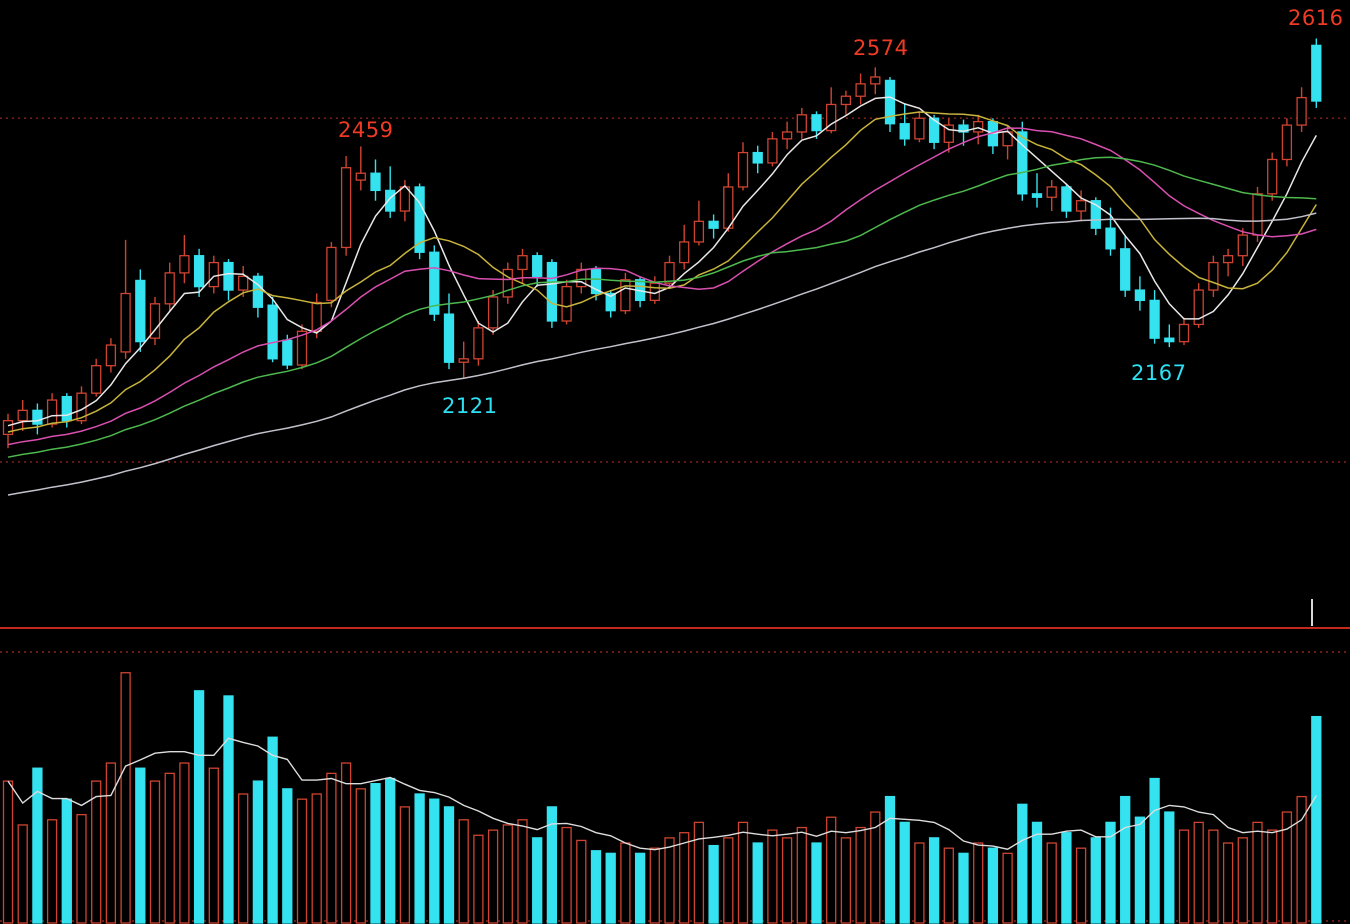  I want to click on volume-ma-line, so click(662, 794).